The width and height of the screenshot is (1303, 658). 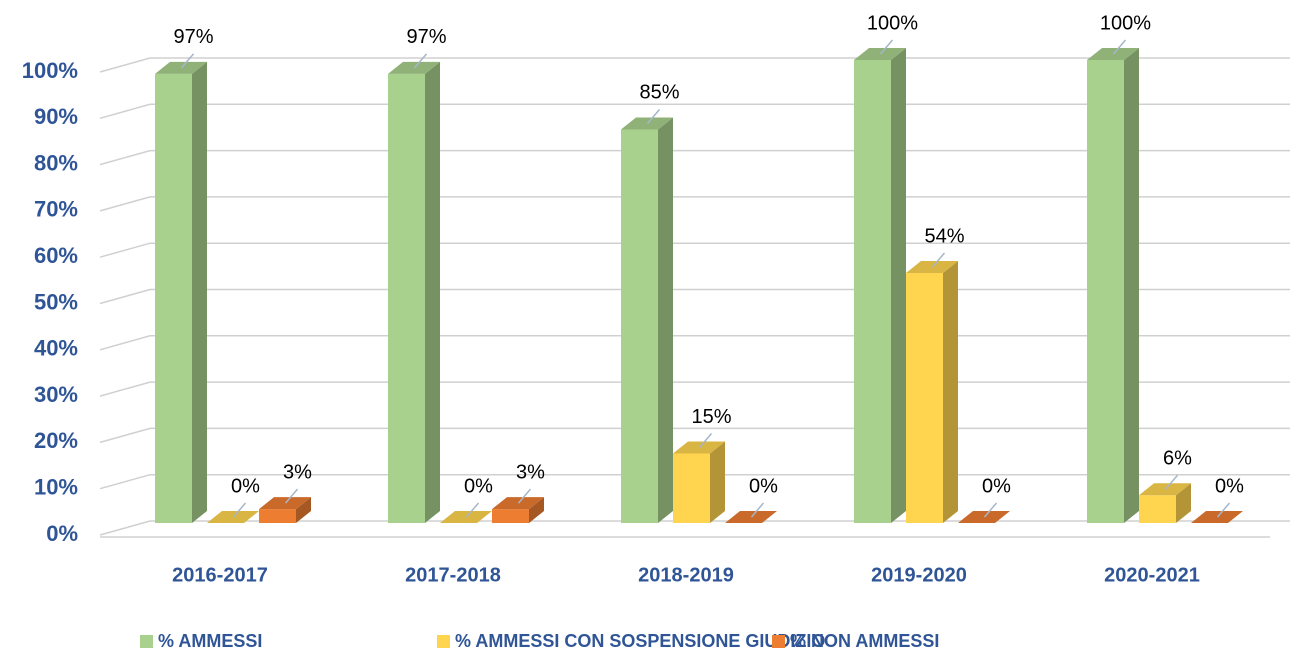 I want to click on y-tick-label: 80%, so click(x=56, y=162).